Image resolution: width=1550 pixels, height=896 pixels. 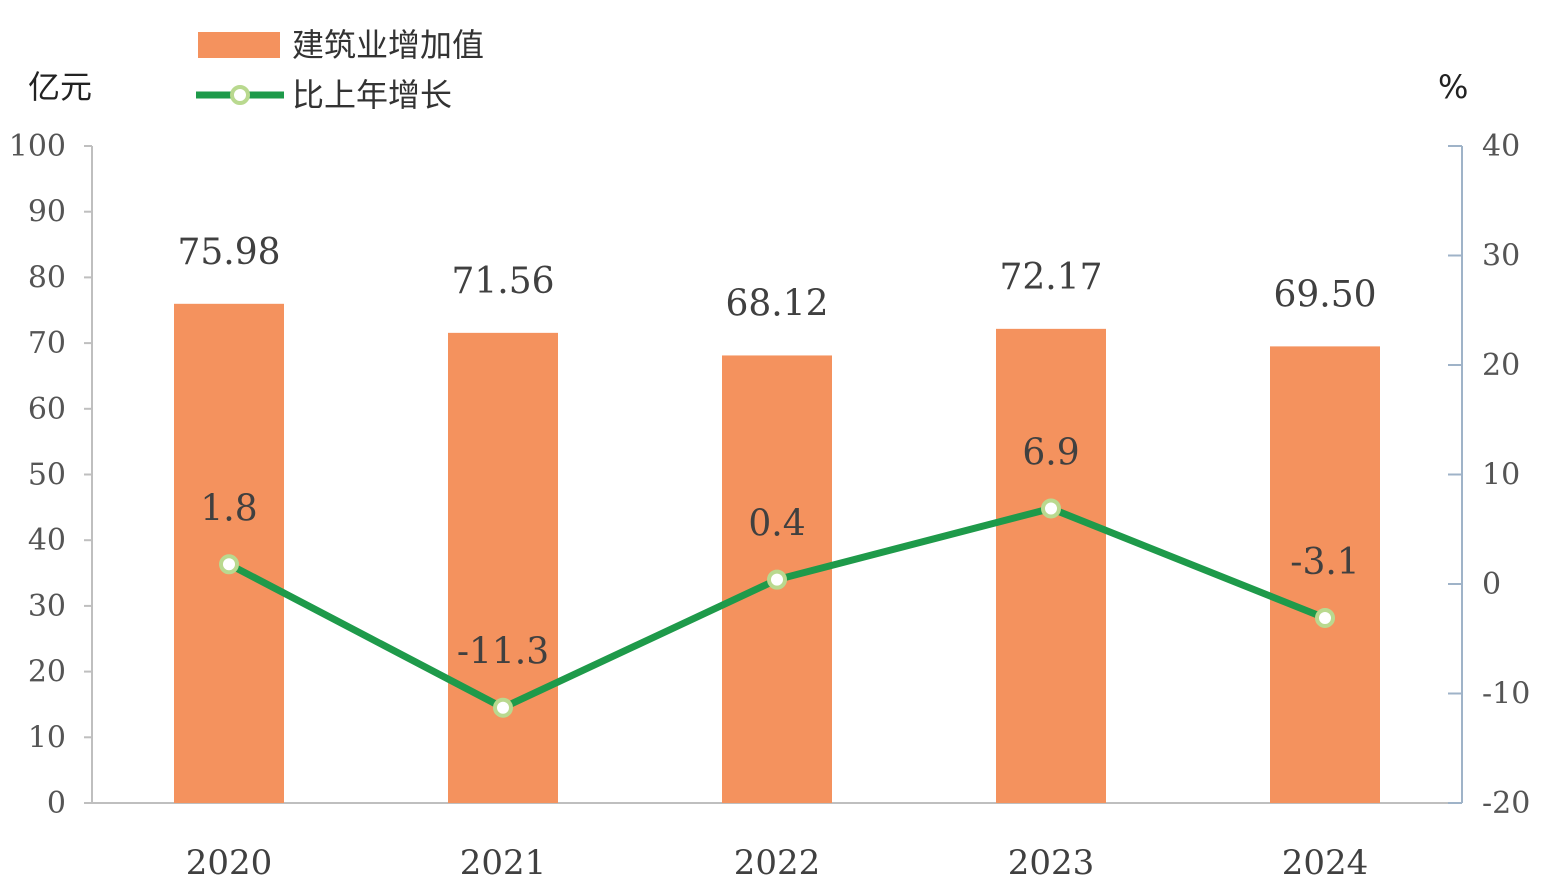 I want to click on left-tick-label: 50, so click(x=47, y=475).